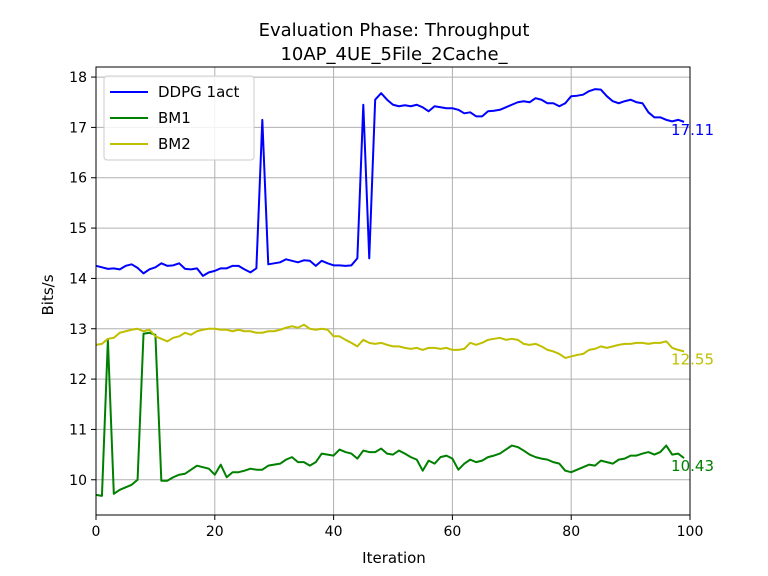  Describe the element at coordinates (78, 279) in the screenshot. I see `y-tick-label: 14` at that location.